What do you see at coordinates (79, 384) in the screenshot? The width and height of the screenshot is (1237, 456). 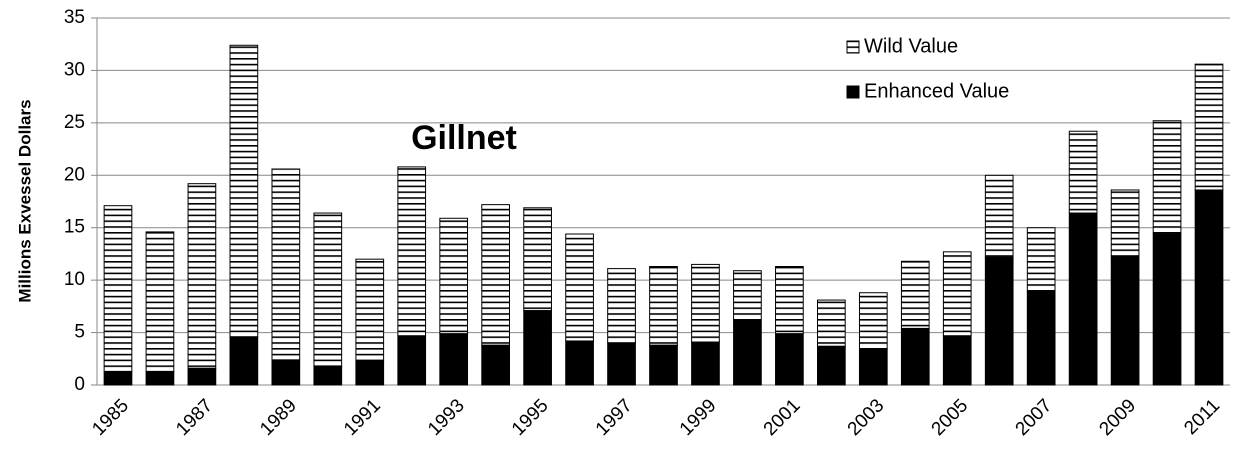 I see `y-tick-label: 0` at bounding box center [79, 384].